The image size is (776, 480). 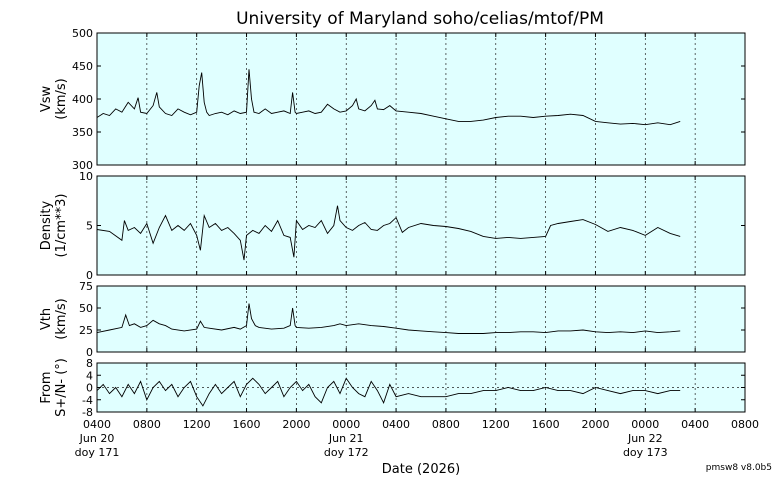 I want to click on y-tick-label: 8, so click(x=89, y=363).